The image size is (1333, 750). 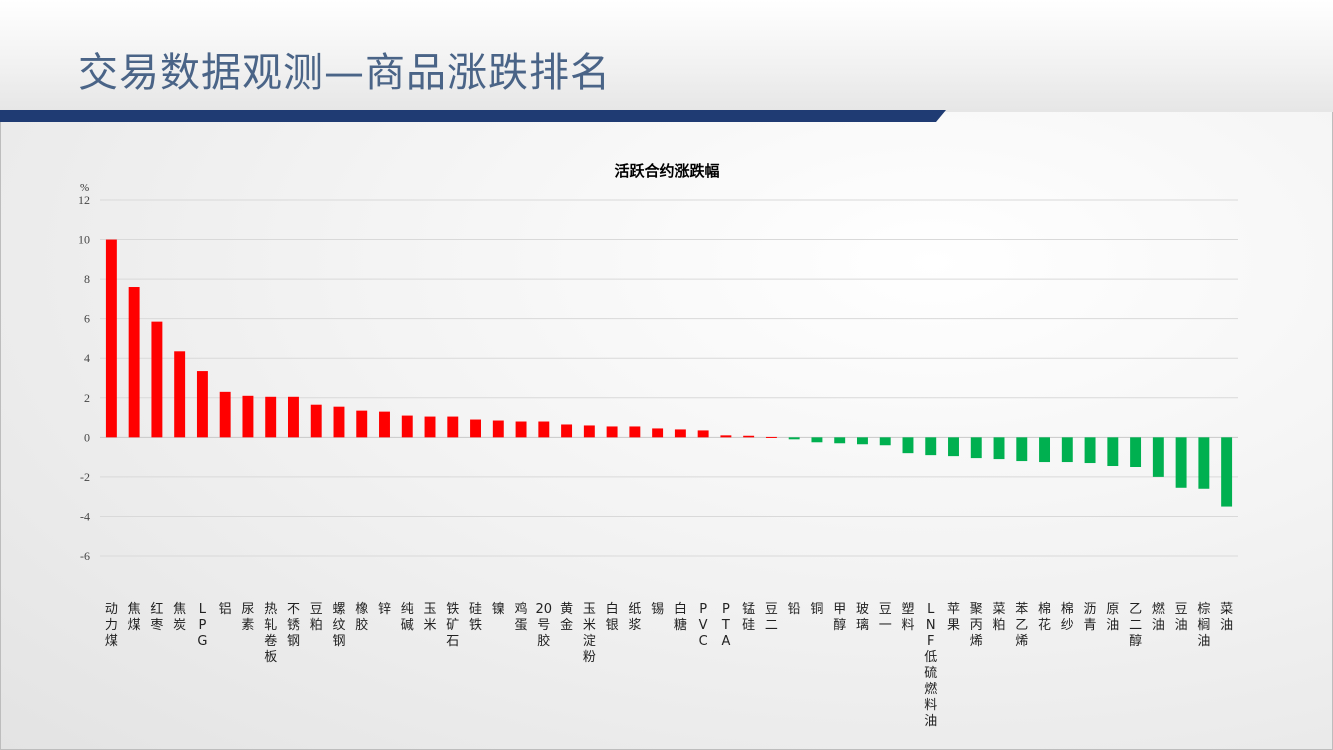 What do you see at coordinates (612, 617) in the screenshot?
I see `x-tick-label: 白银` at bounding box center [612, 617].